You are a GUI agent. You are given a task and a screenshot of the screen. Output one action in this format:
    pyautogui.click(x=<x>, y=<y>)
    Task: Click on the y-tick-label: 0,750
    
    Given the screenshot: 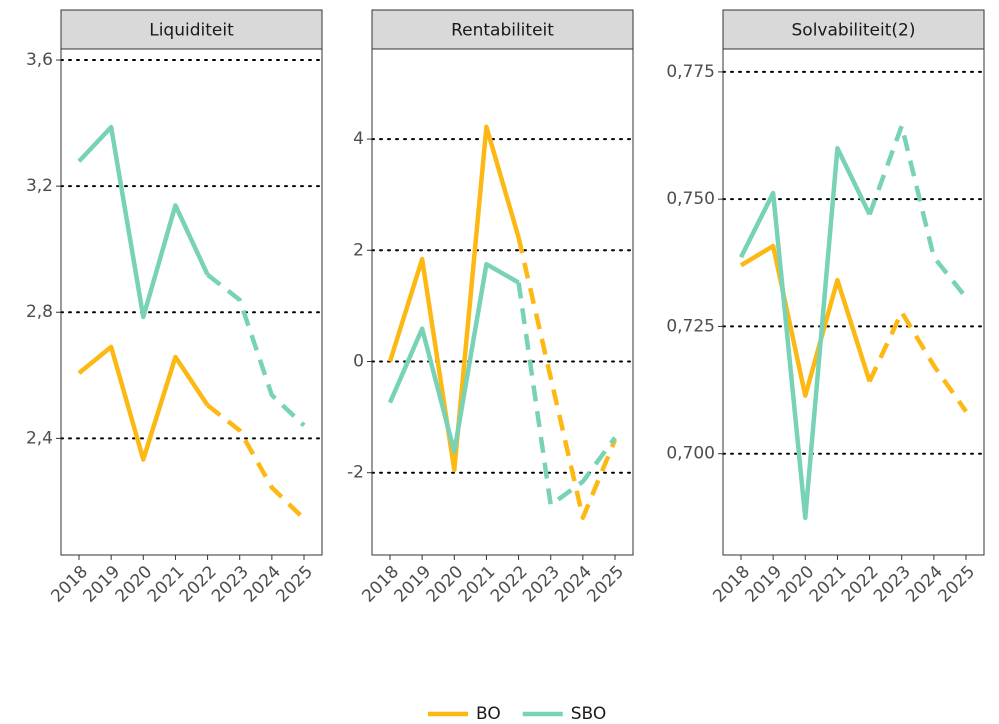 What is the action you would take?
    pyautogui.click(x=690, y=199)
    